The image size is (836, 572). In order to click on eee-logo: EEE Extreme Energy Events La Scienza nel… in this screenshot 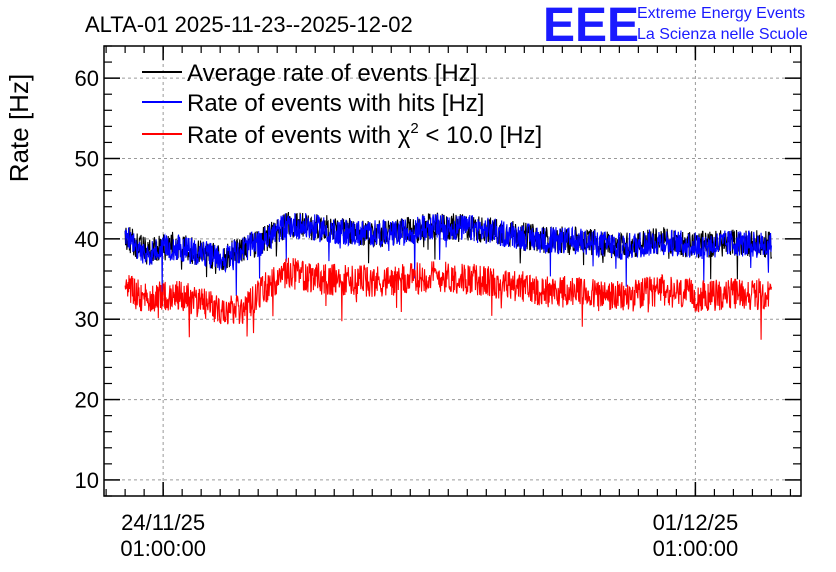, I will do `click(675, 26)`.